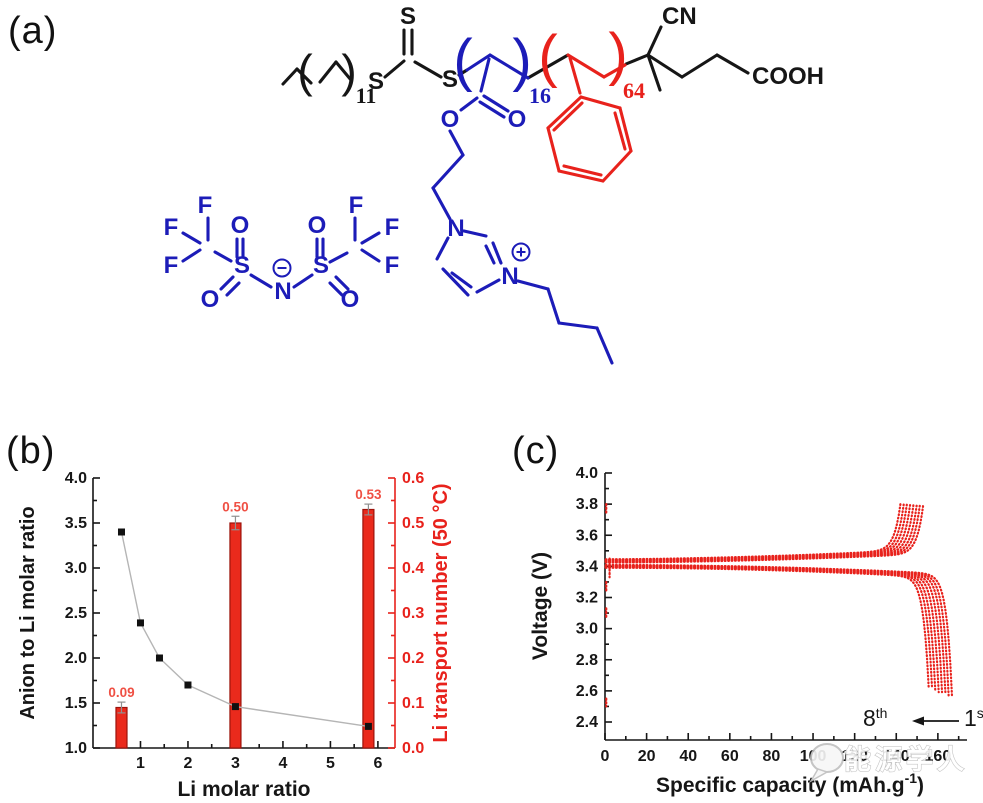 This screenshot has width=983, height=803. Describe the element at coordinates (973, 718) in the screenshot. I see `svg-text: 1st` at that location.